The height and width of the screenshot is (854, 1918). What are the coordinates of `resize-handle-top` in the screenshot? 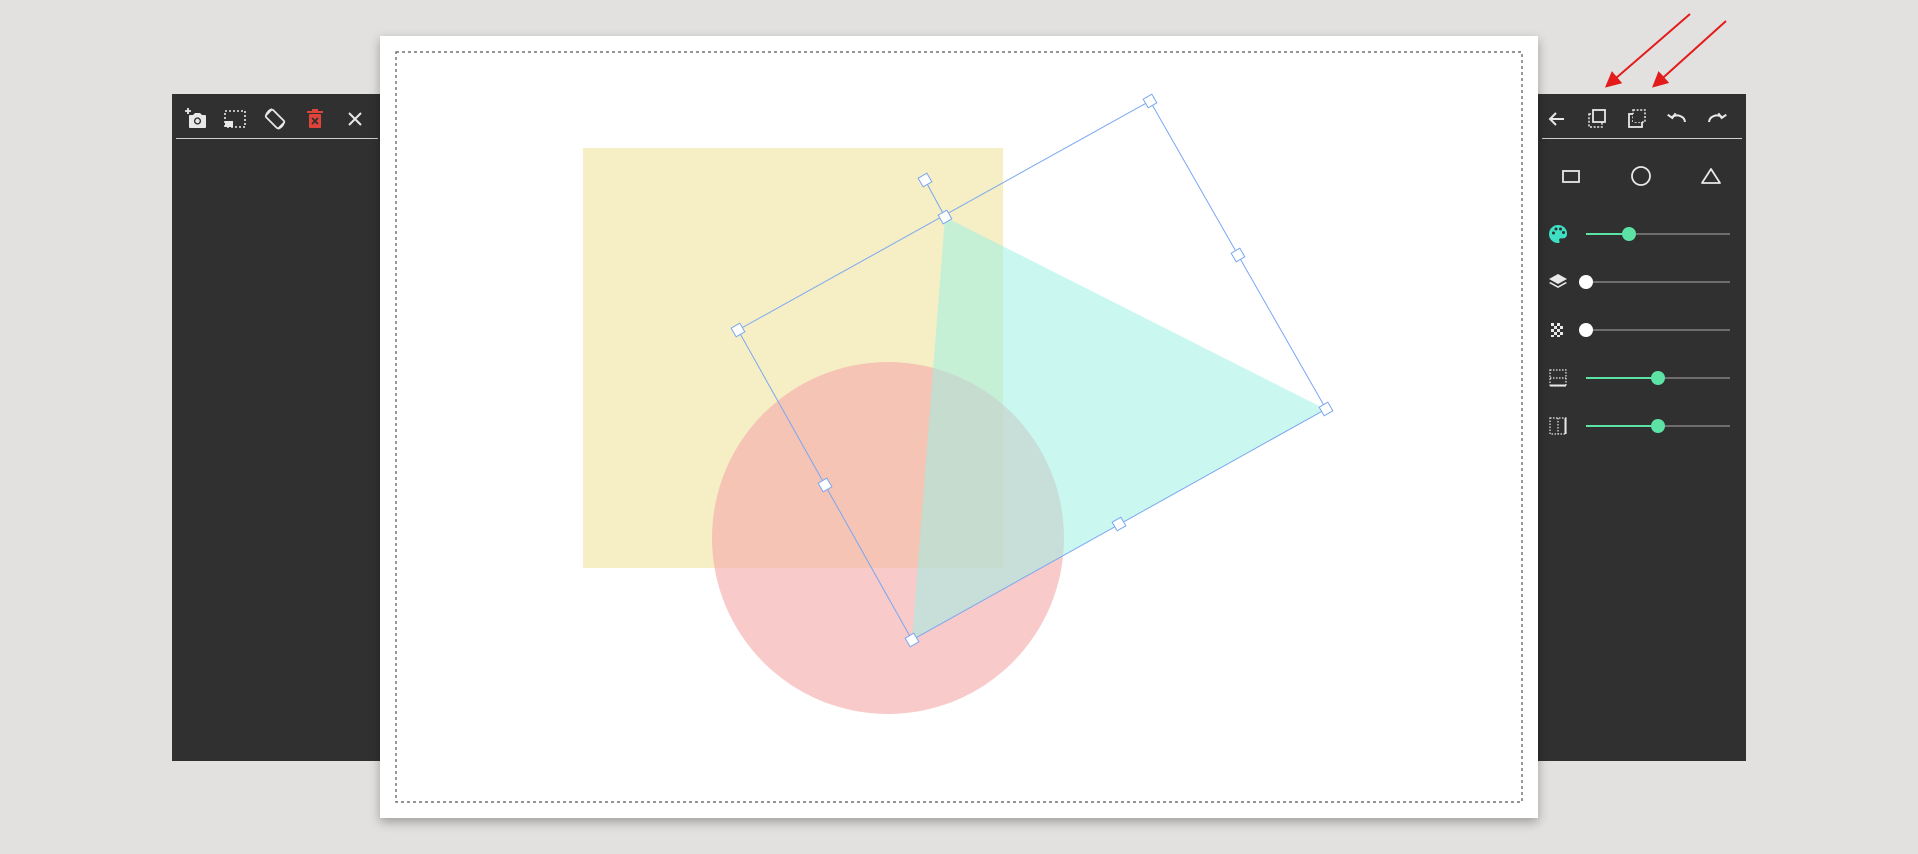 It's located at (945, 217).